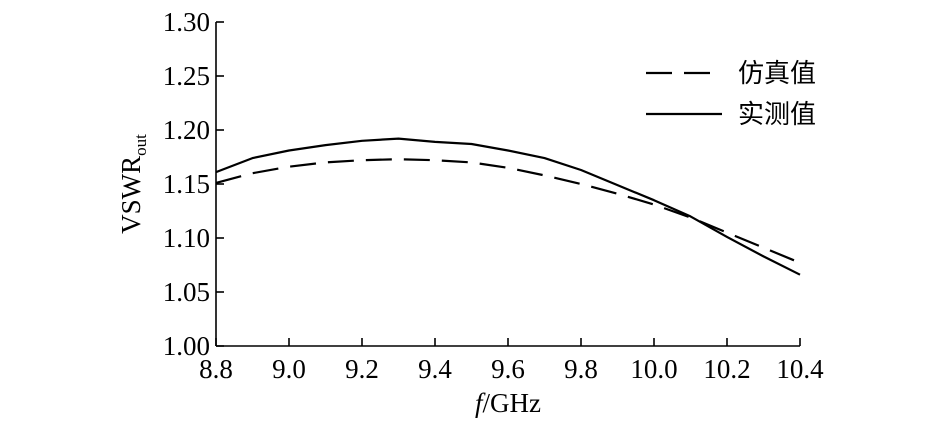 The image size is (945, 428). What do you see at coordinates (131, 195) in the screenshot?
I see `y-axis-label-main: VSWR` at bounding box center [131, 195].